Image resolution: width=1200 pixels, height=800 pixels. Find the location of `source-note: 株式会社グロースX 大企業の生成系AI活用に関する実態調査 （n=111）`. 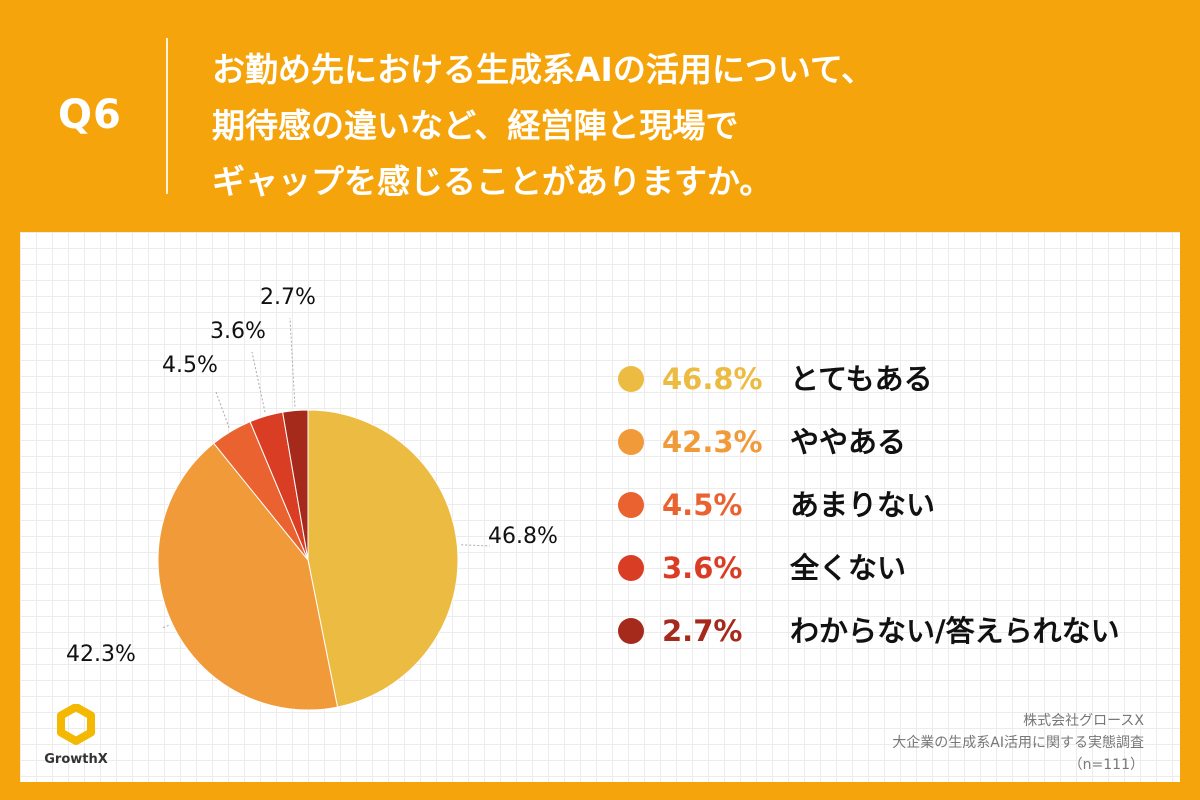

source-note: 株式会社グロースX 大企業の生成系AI活用に関する実態調査 （n=111） is located at coordinates (1018, 743).